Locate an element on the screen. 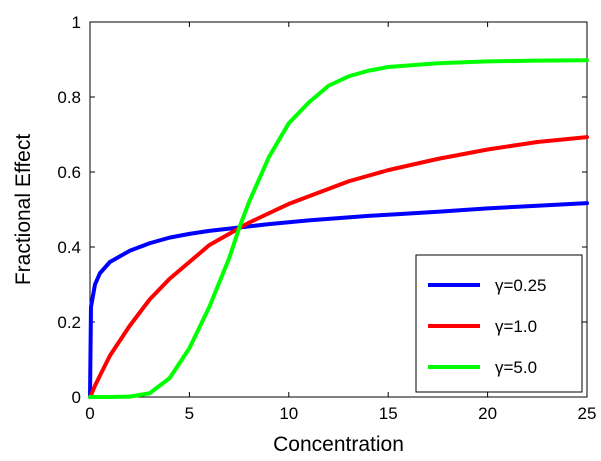 This screenshot has height=461, width=601. y-axis-label: Fractional Effect is located at coordinates (23, 210).